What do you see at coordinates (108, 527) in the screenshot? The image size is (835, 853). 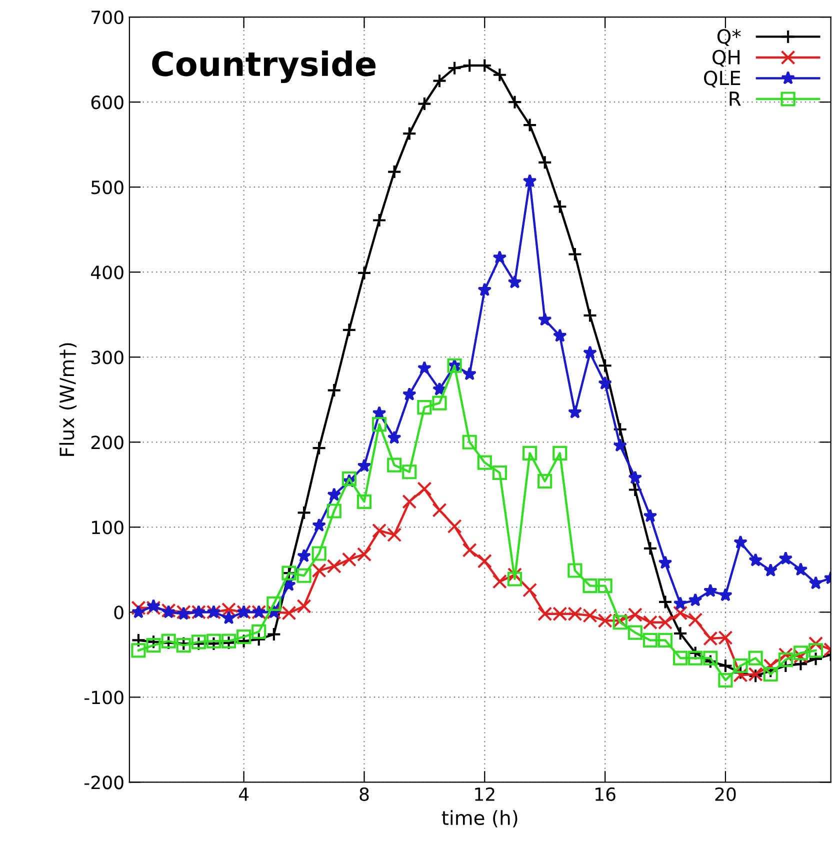 I see `y-tick-label: 100` at bounding box center [108, 527].